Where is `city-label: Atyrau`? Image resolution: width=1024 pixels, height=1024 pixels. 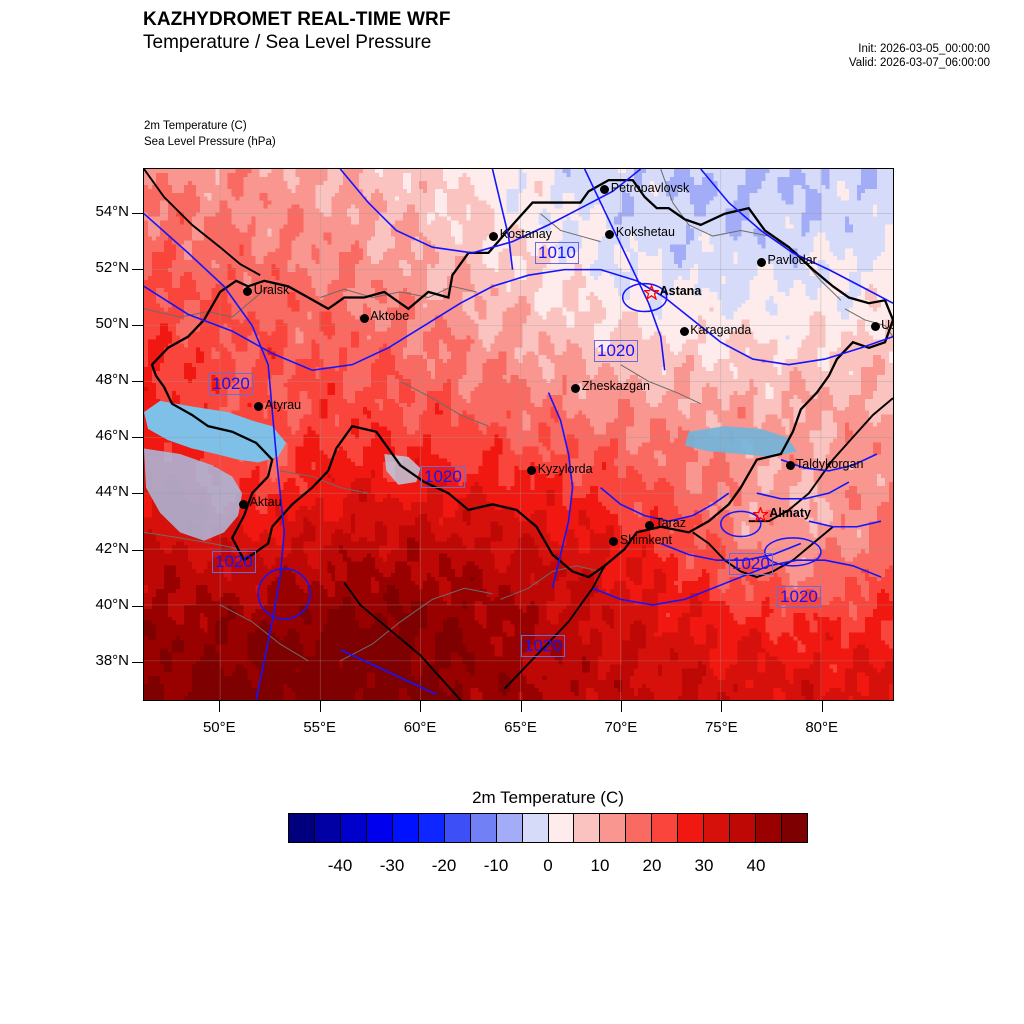 city-label: Atyrau is located at coordinates (283, 405).